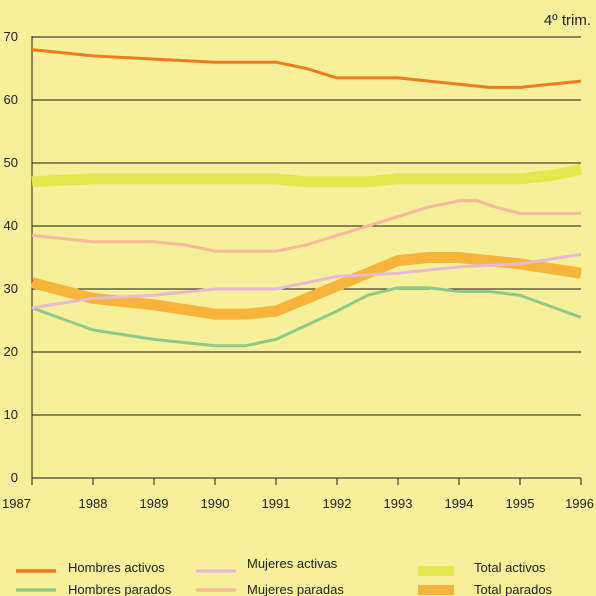 The width and height of the screenshot is (596, 596). I want to click on x-tick-label: 1994, so click(459, 503).